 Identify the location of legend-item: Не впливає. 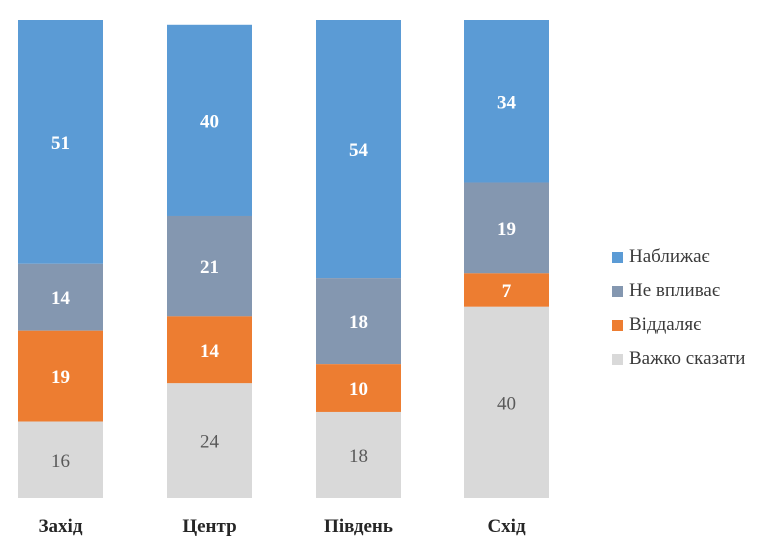
(678, 291).